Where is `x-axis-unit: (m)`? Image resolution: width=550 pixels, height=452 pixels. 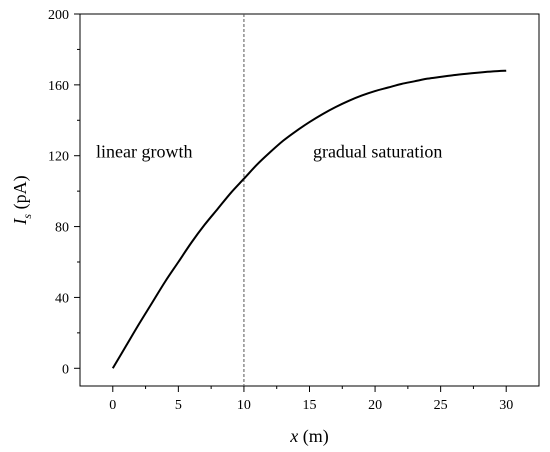 x-axis-unit: (m) is located at coordinates (313, 436).